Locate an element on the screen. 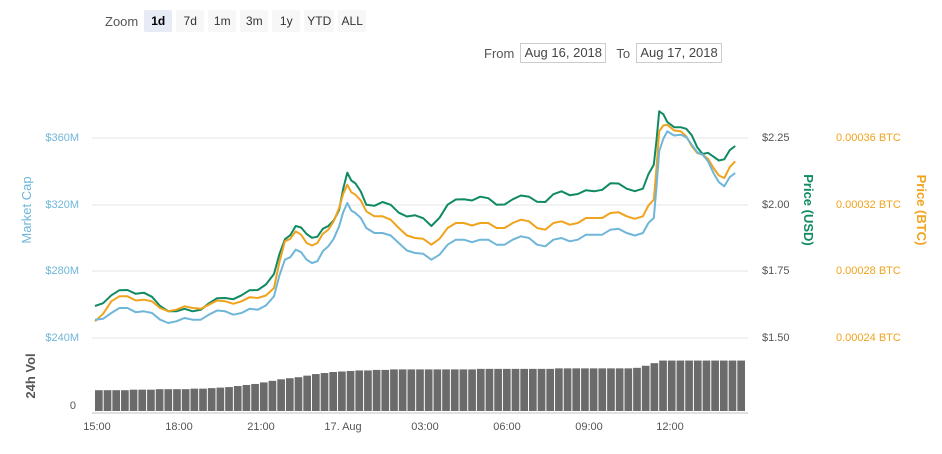 The image size is (942, 454). zoom-1d-button: 1d is located at coordinates (158, 21).